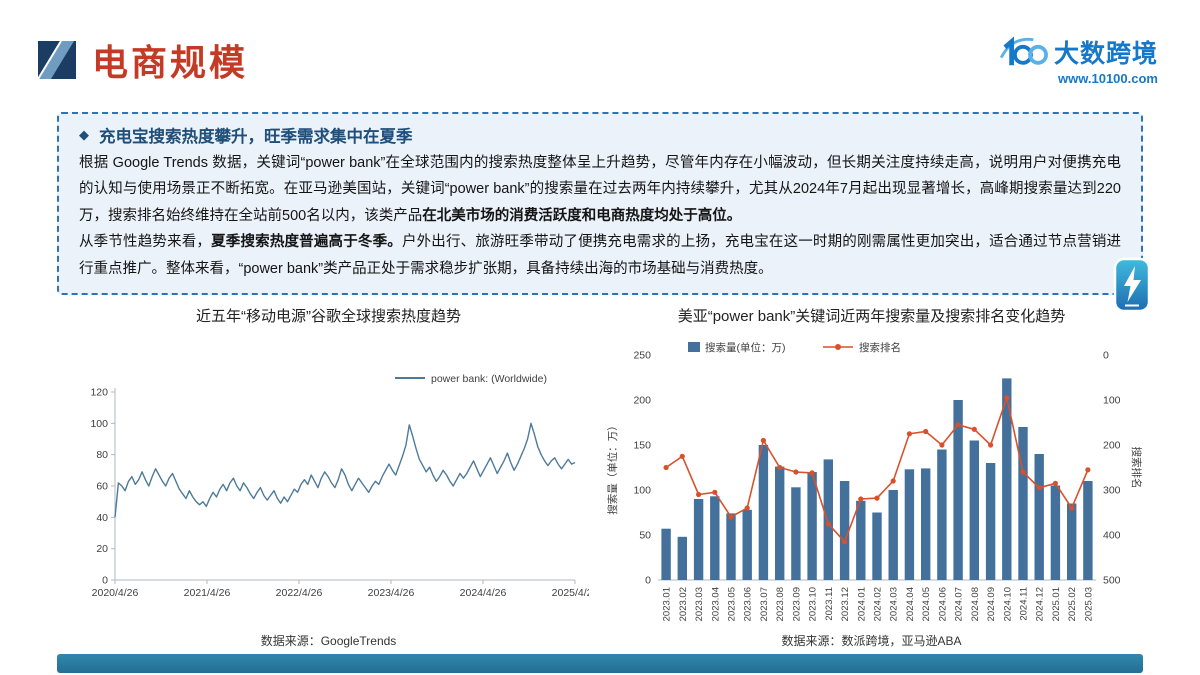 This screenshot has height=675, width=1200. I want to click on lightning-icon, so click(1132, 283).